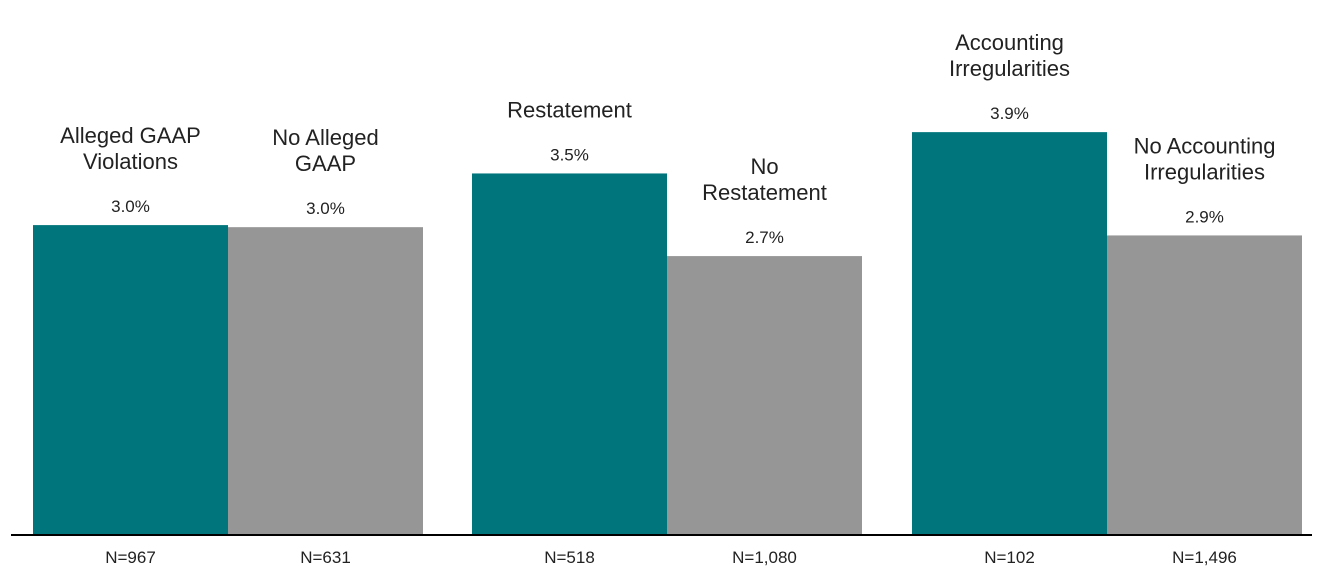  I want to click on value-label: 2.7%, so click(764, 237).